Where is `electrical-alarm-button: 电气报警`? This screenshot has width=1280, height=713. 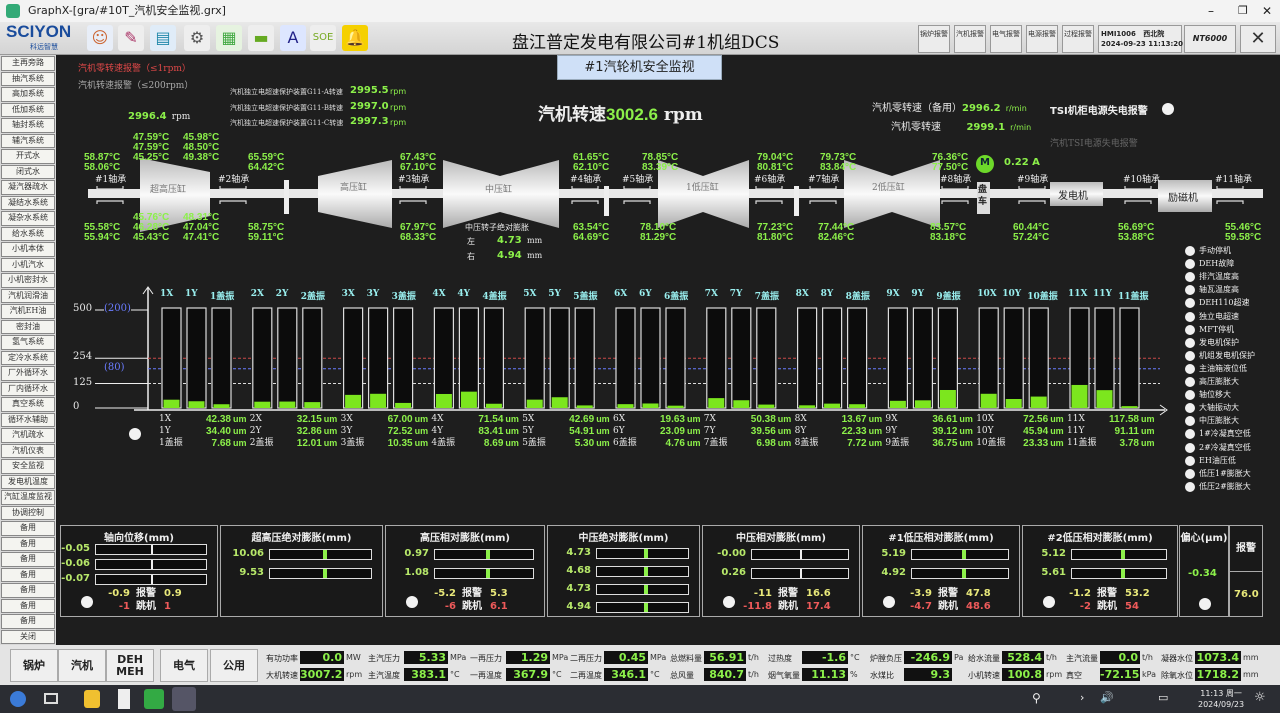 electrical-alarm-button: 电气报警 is located at coordinates (1006, 39).